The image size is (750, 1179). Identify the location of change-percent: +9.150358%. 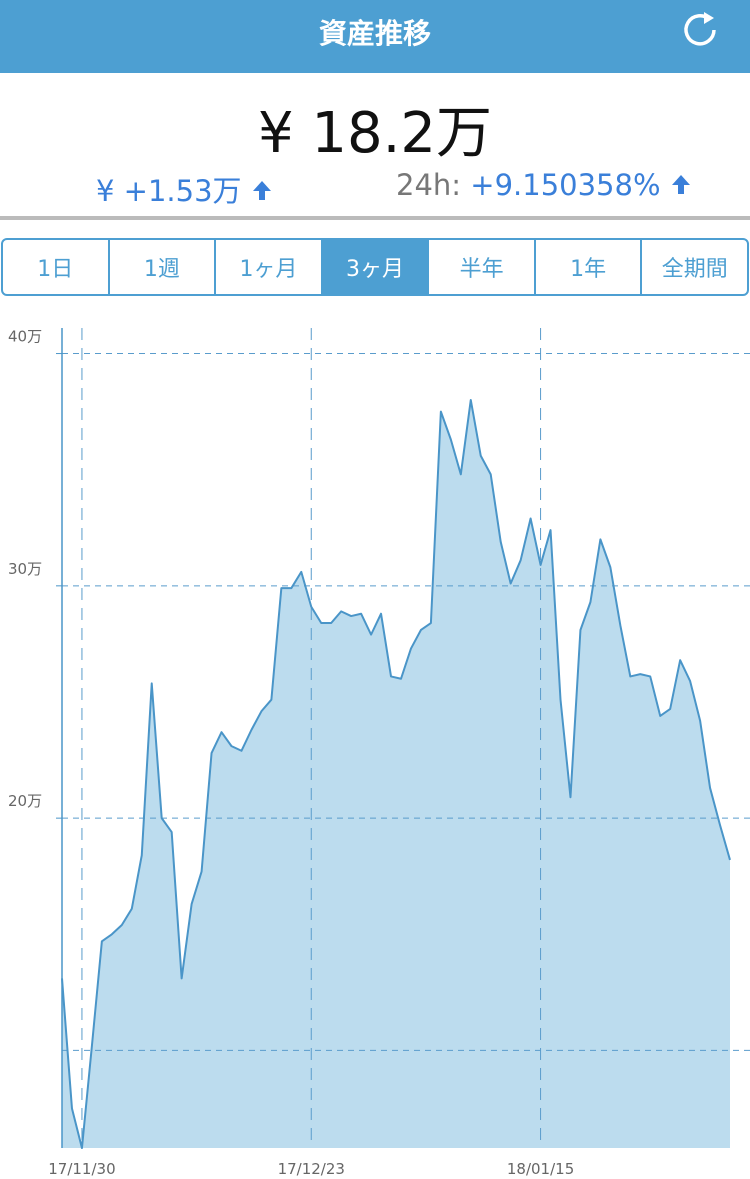
(565, 185).